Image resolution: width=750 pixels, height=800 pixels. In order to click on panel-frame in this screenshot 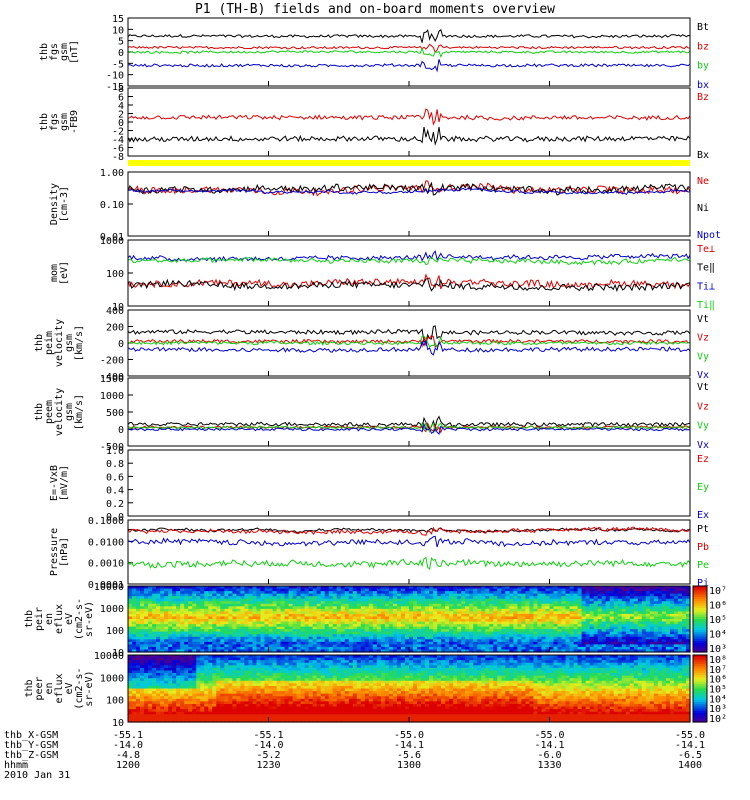, I will do `click(409, 273)`.